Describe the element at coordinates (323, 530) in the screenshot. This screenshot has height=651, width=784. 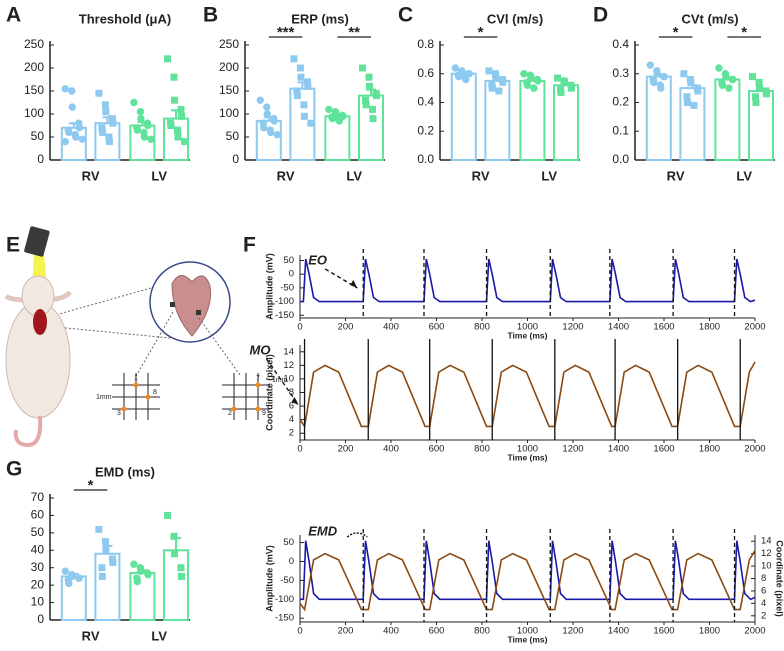
I see `annotation: EMD` at that location.